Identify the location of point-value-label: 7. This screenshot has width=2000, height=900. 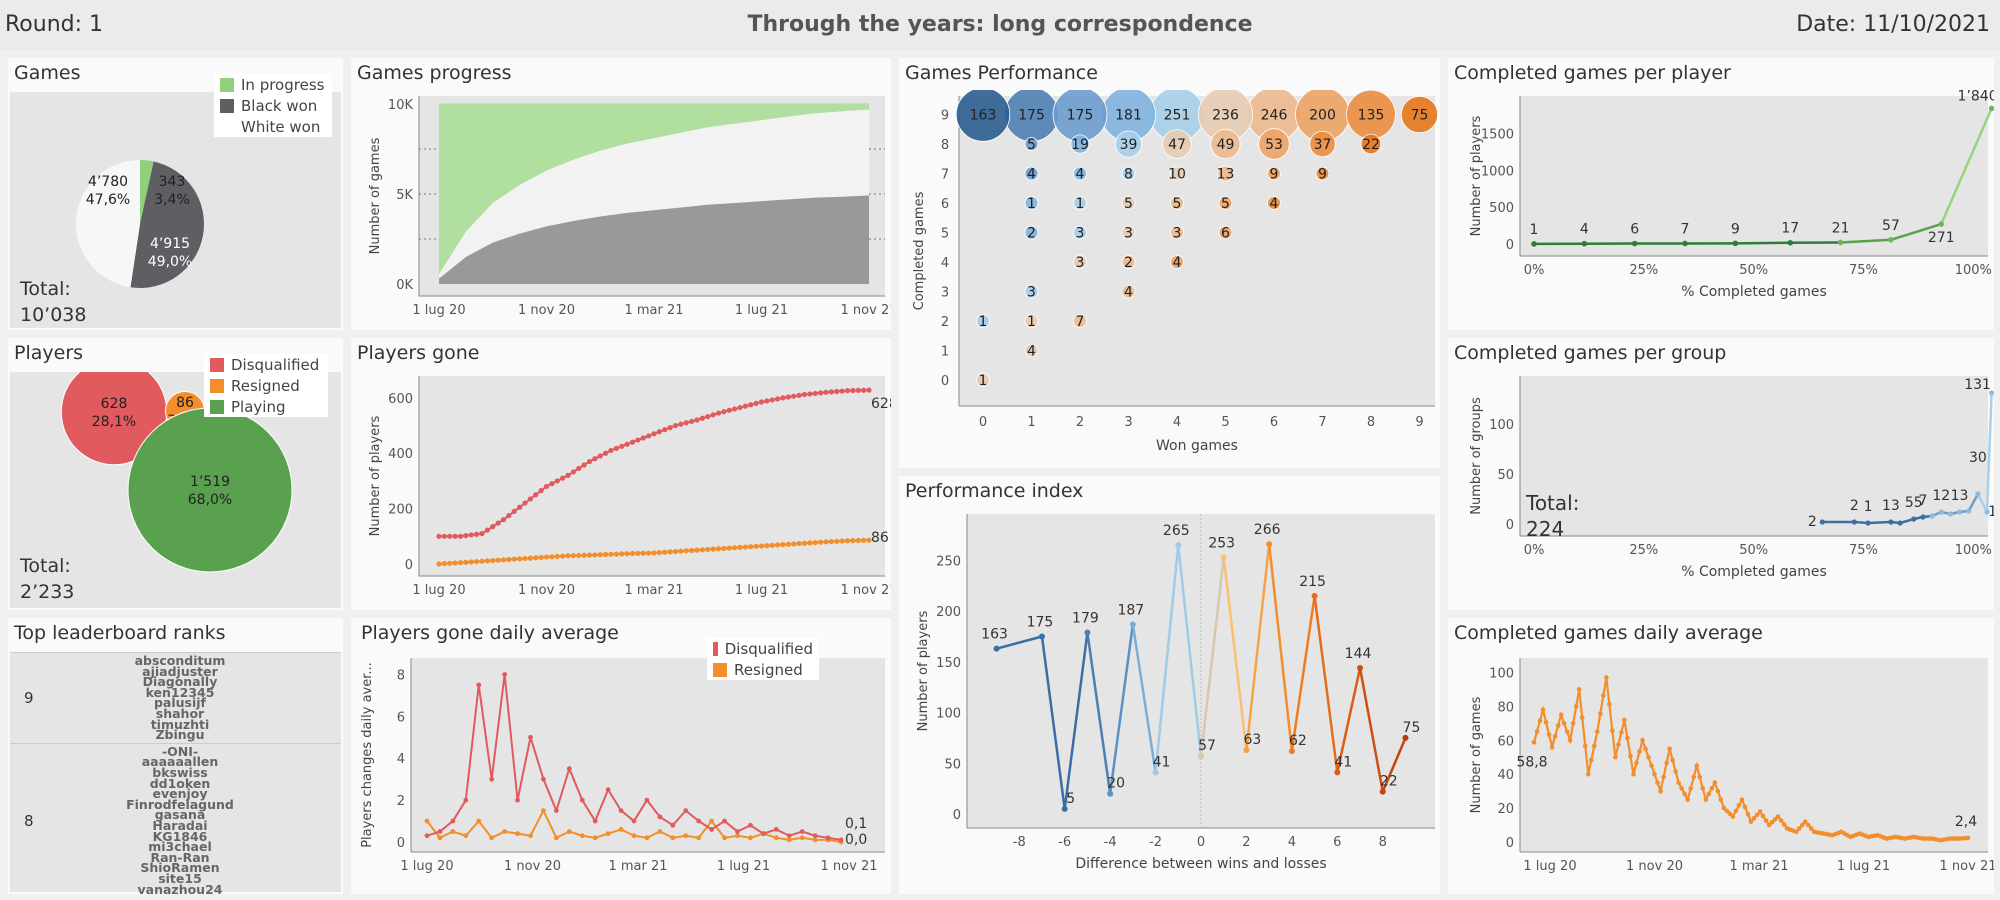
(1685, 229).